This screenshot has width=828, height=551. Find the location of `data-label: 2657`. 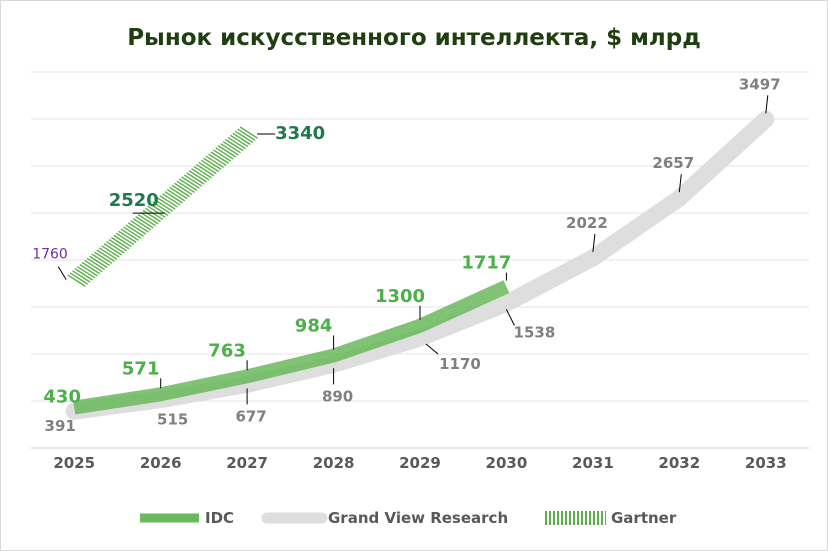

data-label: 2657 is located at coordinates (673, 163).